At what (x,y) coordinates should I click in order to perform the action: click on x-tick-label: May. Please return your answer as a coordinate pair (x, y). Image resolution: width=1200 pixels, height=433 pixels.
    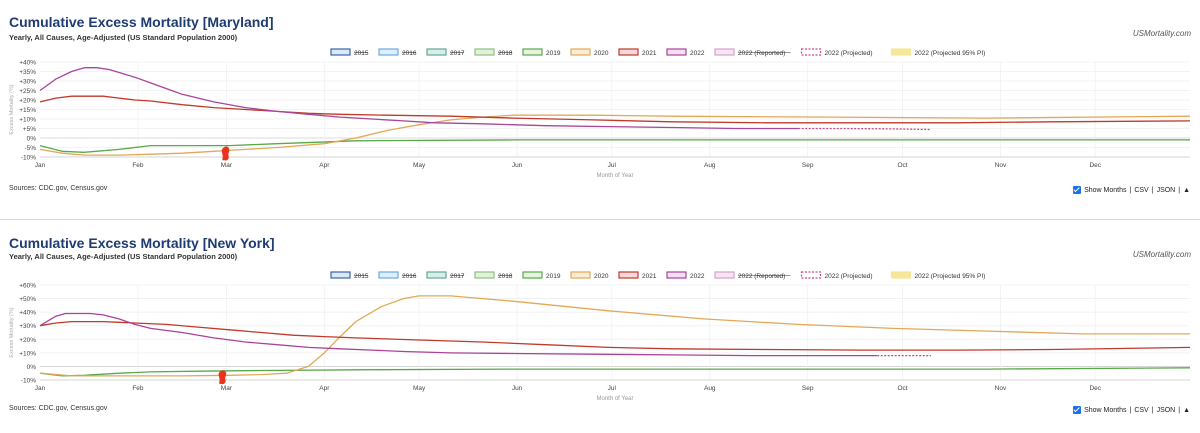
    Looking at the image, I should click on (419, 165).